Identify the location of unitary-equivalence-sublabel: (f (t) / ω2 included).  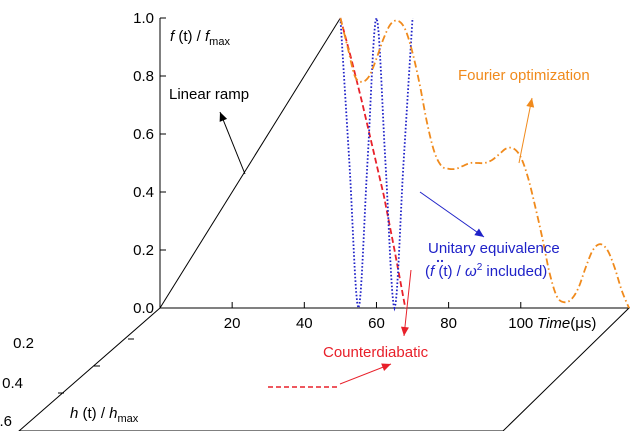
(486, 271).